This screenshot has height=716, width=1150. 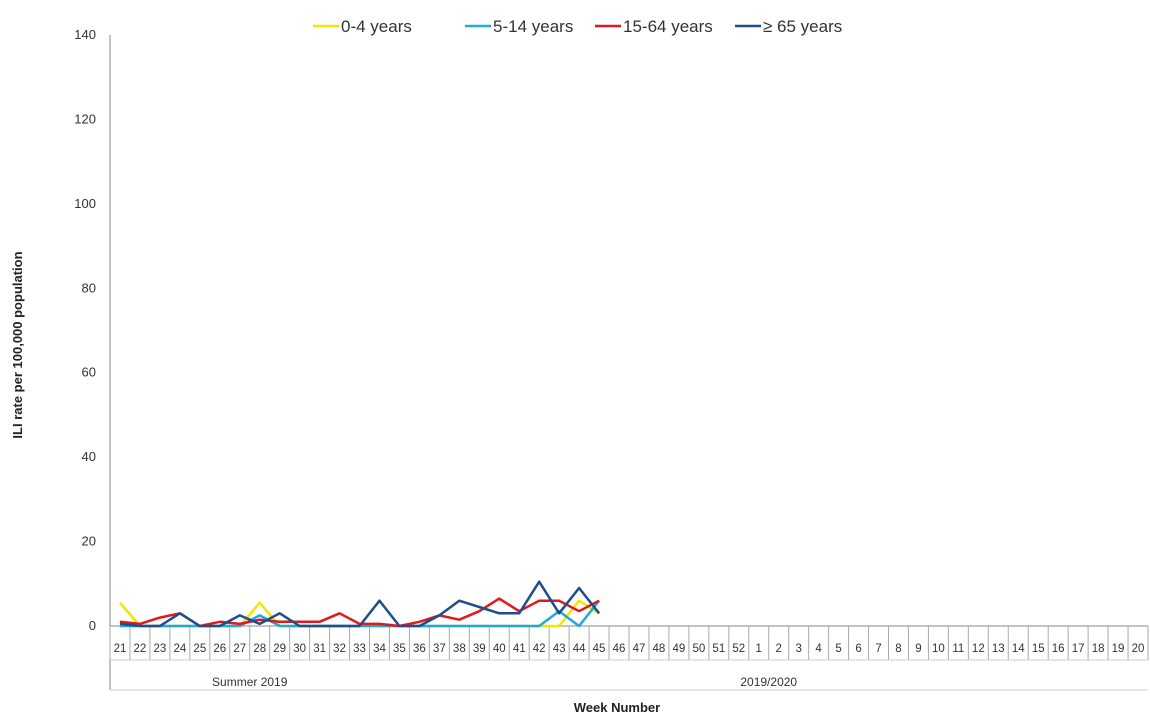 I want to click on x-tick-label: 38, so click(x=459, y=649).